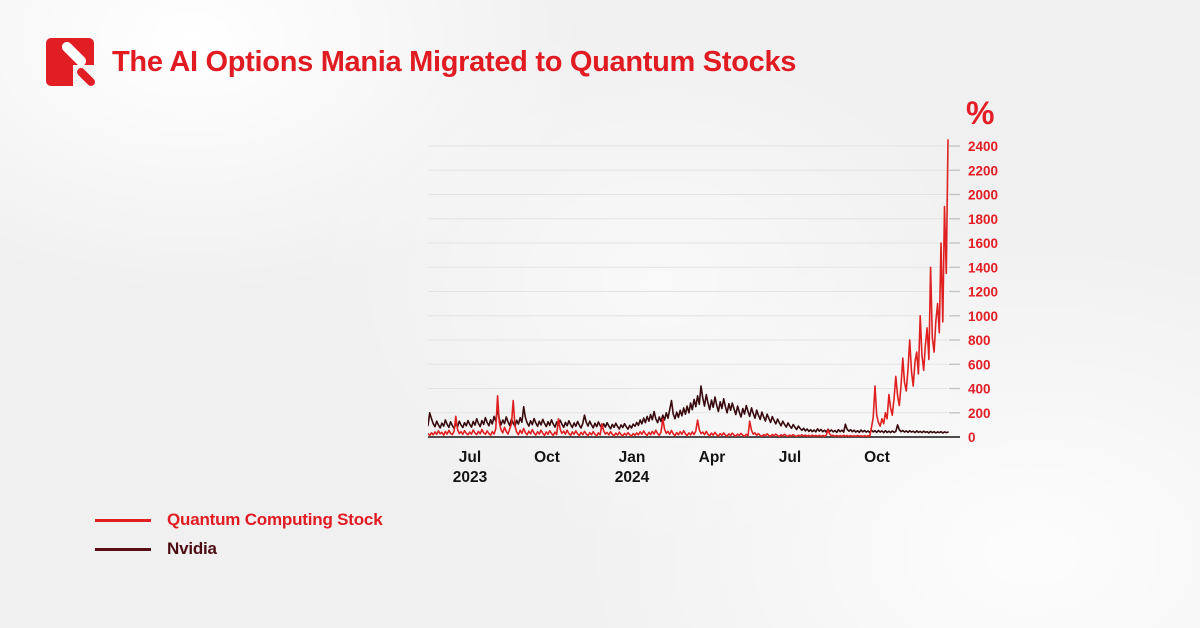 This screenshot has width=1200, height=628. I want to click on x-axis-label-1: Oct, so click(547, 457).